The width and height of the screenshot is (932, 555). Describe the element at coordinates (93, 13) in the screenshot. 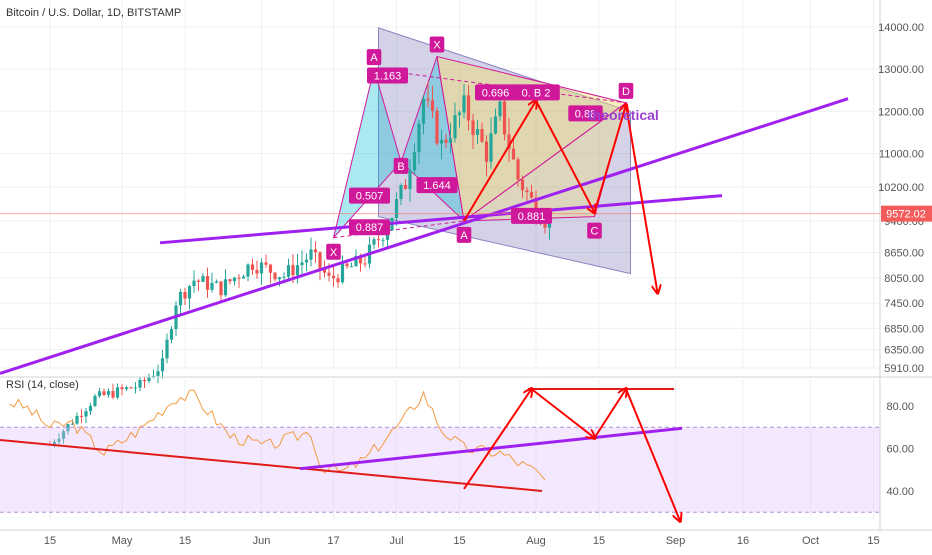

I see `chart-title: Bitcoin / U.S. Dollar, 1D, BITSTAMP` at that location.